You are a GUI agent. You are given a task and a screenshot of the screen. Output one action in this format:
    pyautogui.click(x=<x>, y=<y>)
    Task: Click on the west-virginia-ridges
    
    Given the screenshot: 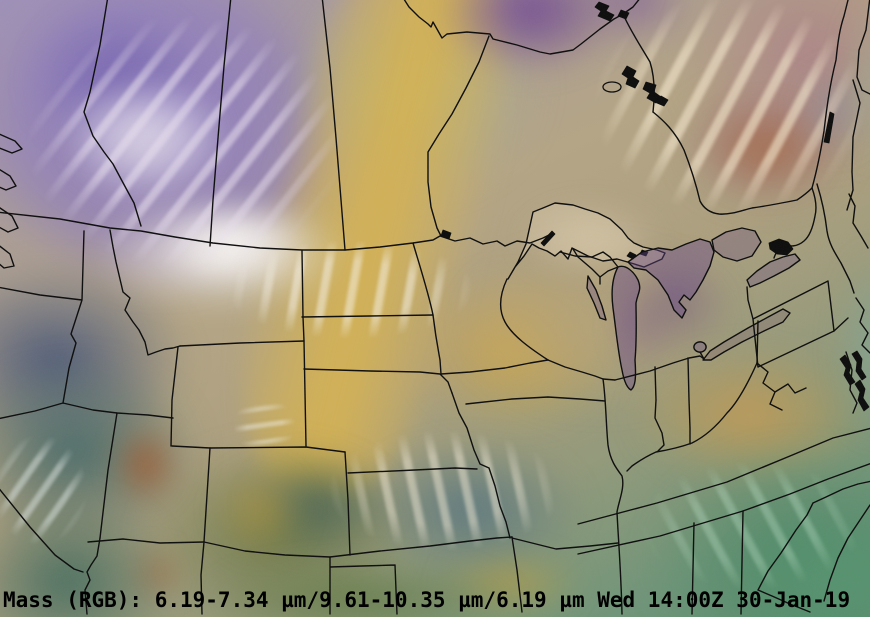 What is the action you would take?
    pyautogui.click(x=781, y=386)
    